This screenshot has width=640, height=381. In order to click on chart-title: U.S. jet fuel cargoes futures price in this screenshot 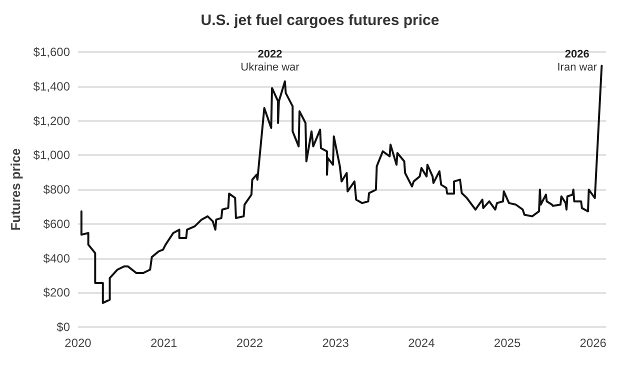, I will do `click(320, 20)`.